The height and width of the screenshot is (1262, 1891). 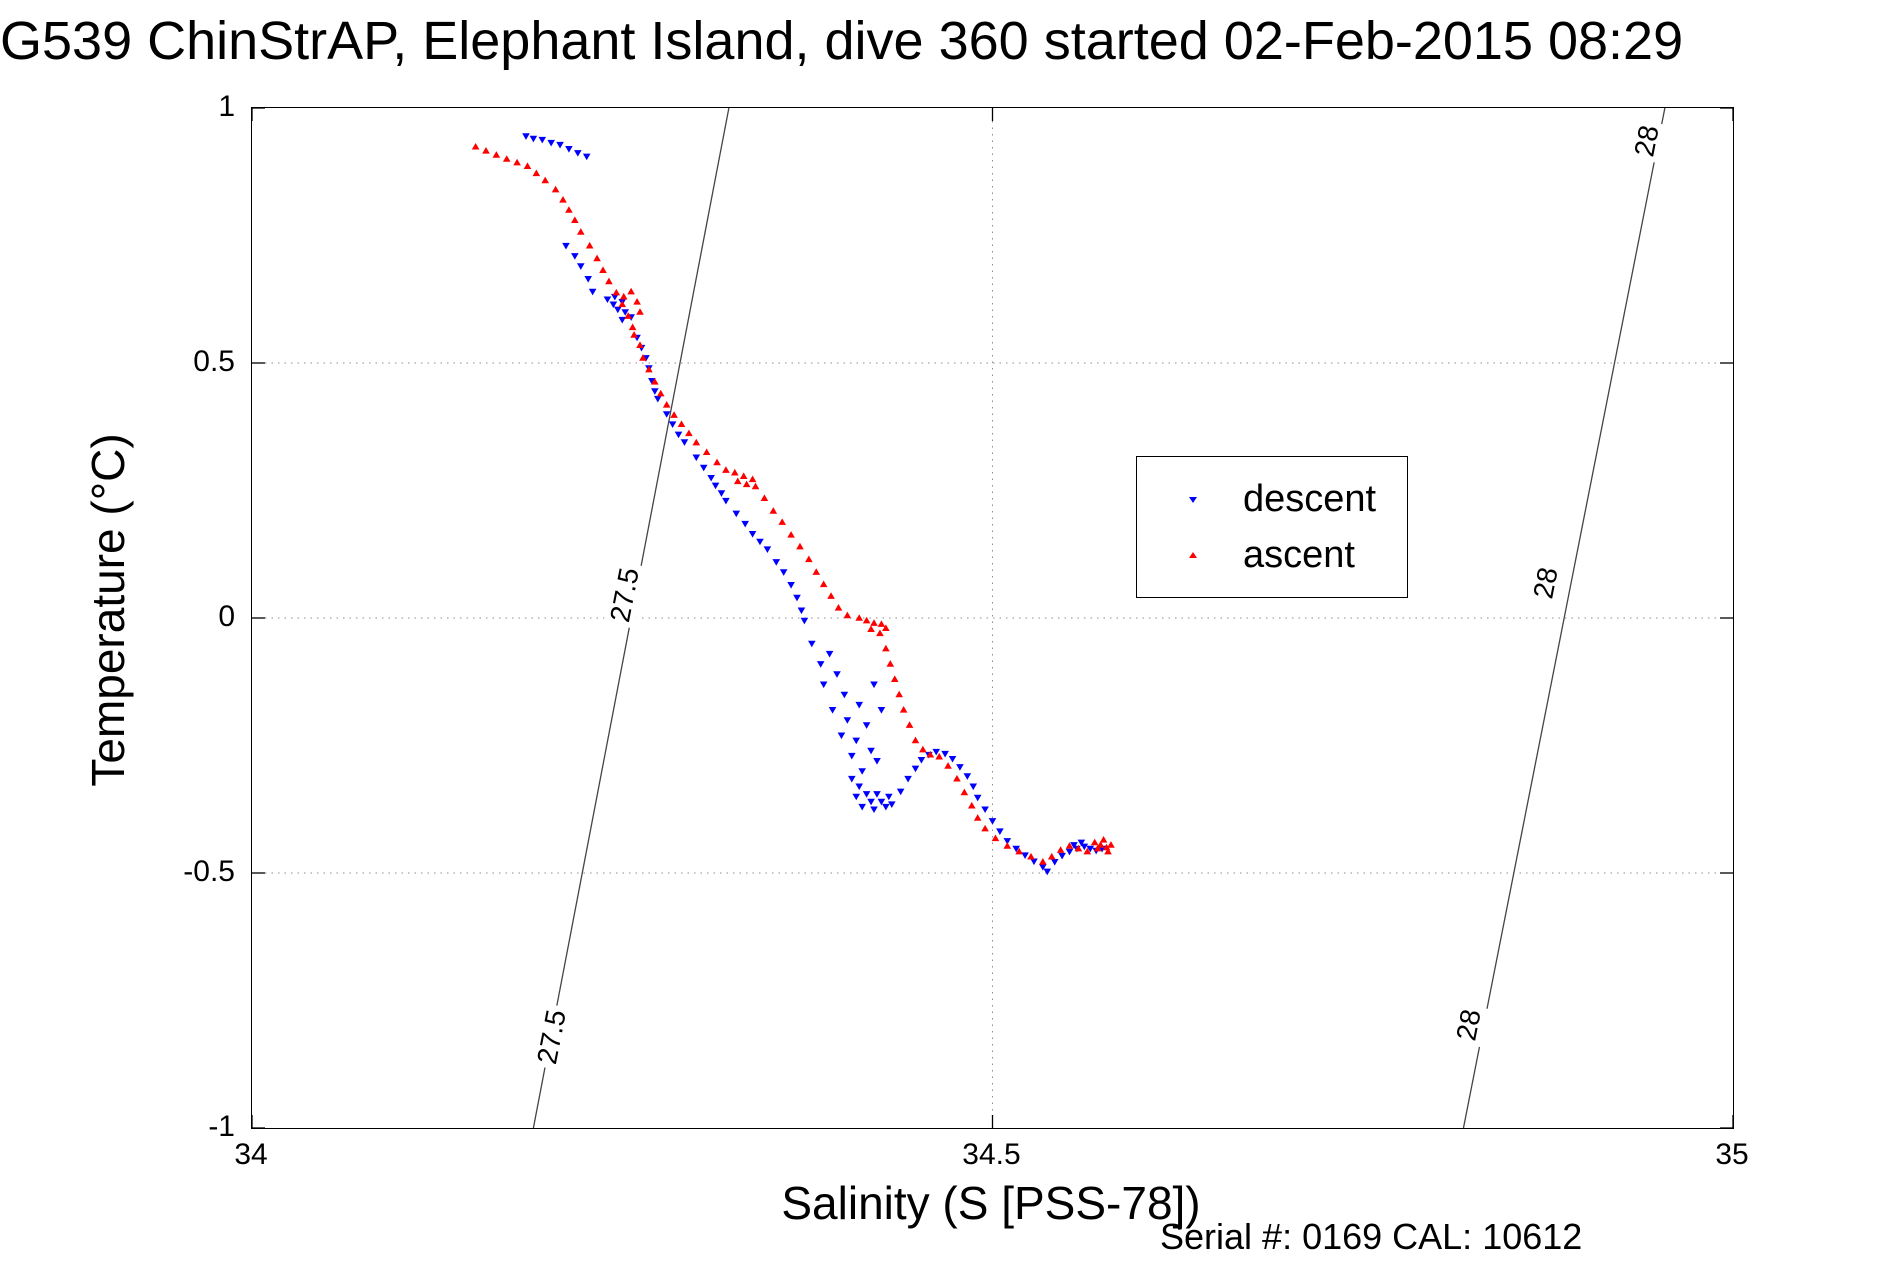 I want to click on y-tick-label: -0.5, so click(x=209, y=871).